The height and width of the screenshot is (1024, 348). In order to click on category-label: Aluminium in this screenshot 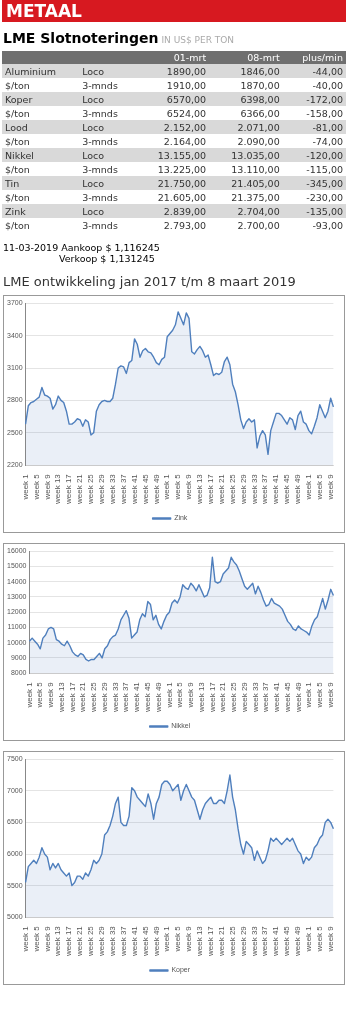, I will do `click(30, 71)`.